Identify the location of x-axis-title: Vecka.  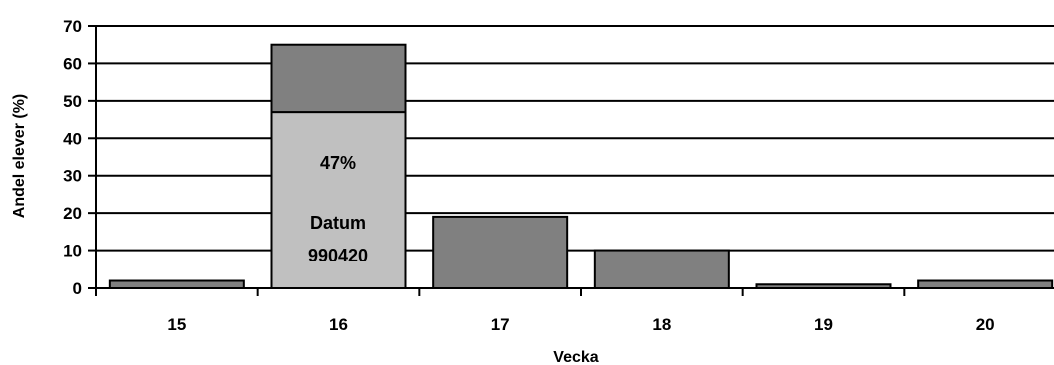
(575, 357).